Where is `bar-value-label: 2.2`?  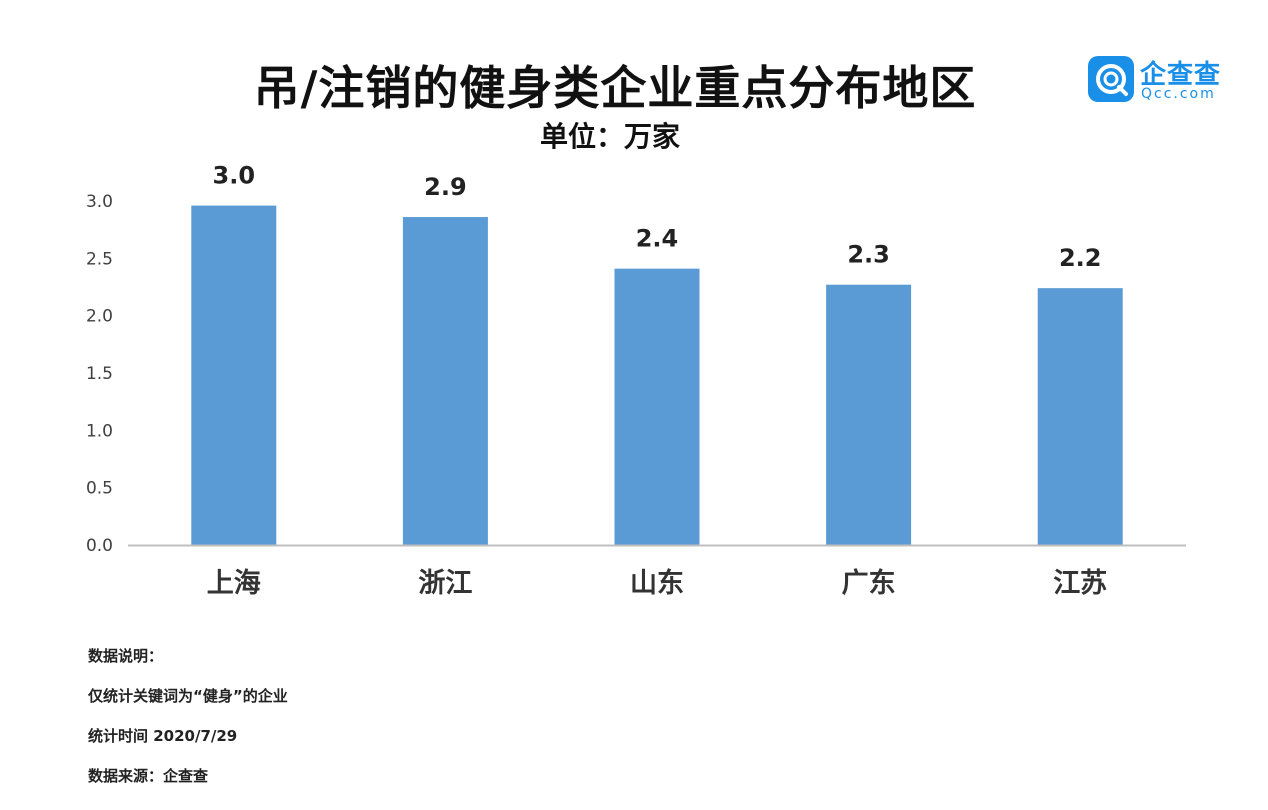 bar-value-label: 2.2 is located at coordinates (1080, 258).